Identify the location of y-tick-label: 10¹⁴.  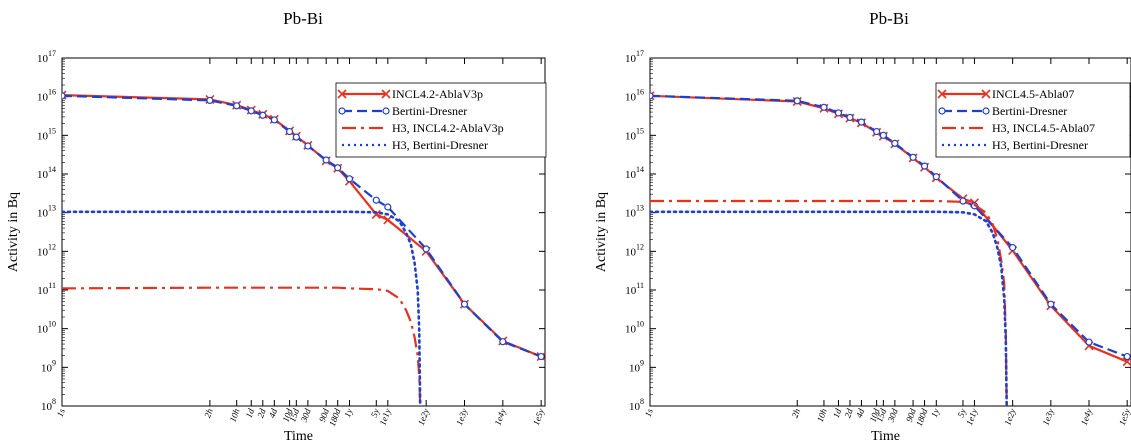
(46, 173).